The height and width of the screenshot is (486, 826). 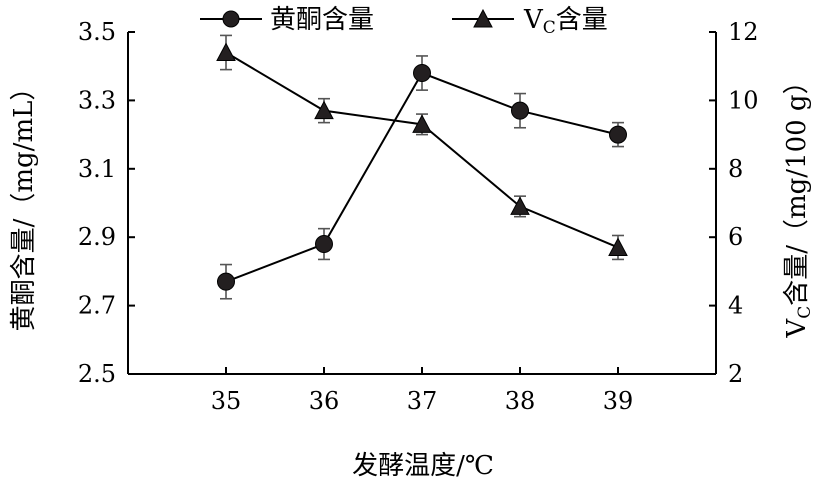 What do you see at coordinates (805, 312) in the screenshot?
I see `y-axis-right-title-sub: C` at bounding box center [805, 312].